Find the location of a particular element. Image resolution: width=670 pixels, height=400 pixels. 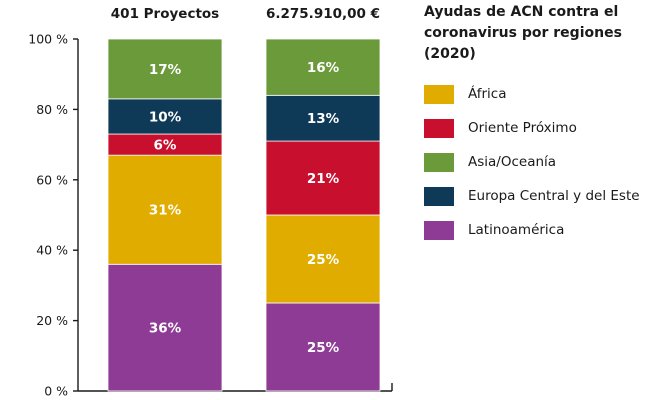

segment-label: 13% is located at coordinates (323, 119).